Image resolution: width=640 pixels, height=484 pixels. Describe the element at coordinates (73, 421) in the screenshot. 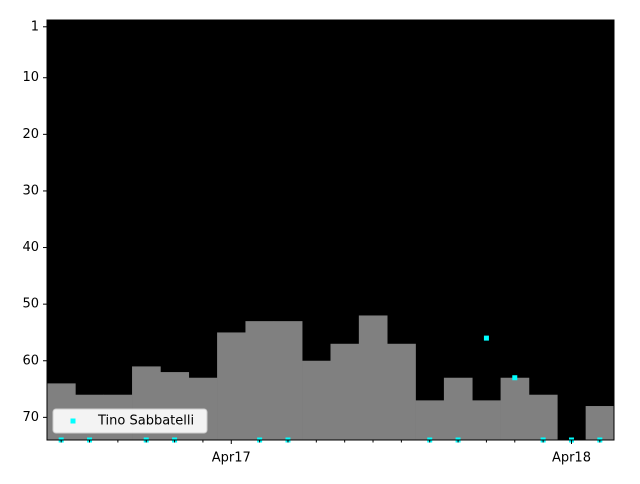

I see `legend-marker` at that location.